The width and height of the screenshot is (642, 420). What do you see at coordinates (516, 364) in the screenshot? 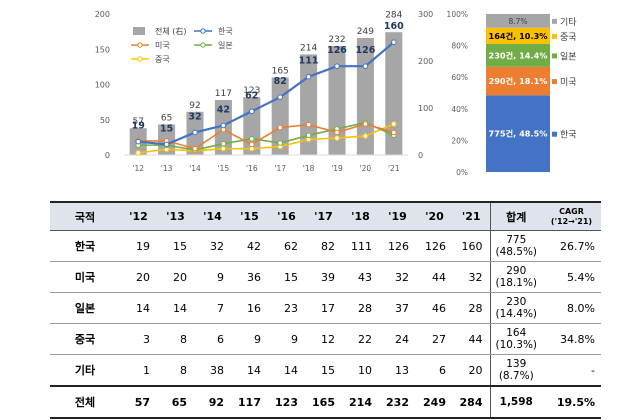
I see `total-value: 139` at bounding box center [516, 364].